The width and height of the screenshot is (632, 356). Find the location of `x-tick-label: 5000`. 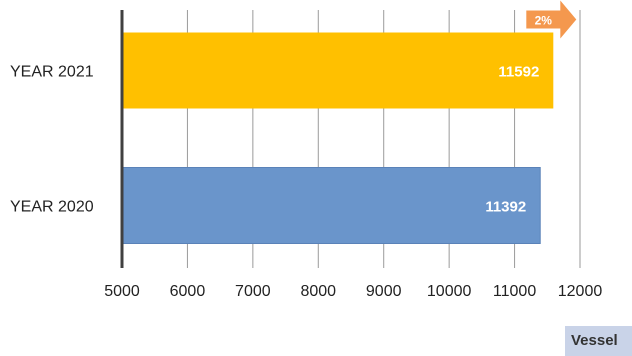

x-tick-label: 5000 is located at coordinates (122, 291).